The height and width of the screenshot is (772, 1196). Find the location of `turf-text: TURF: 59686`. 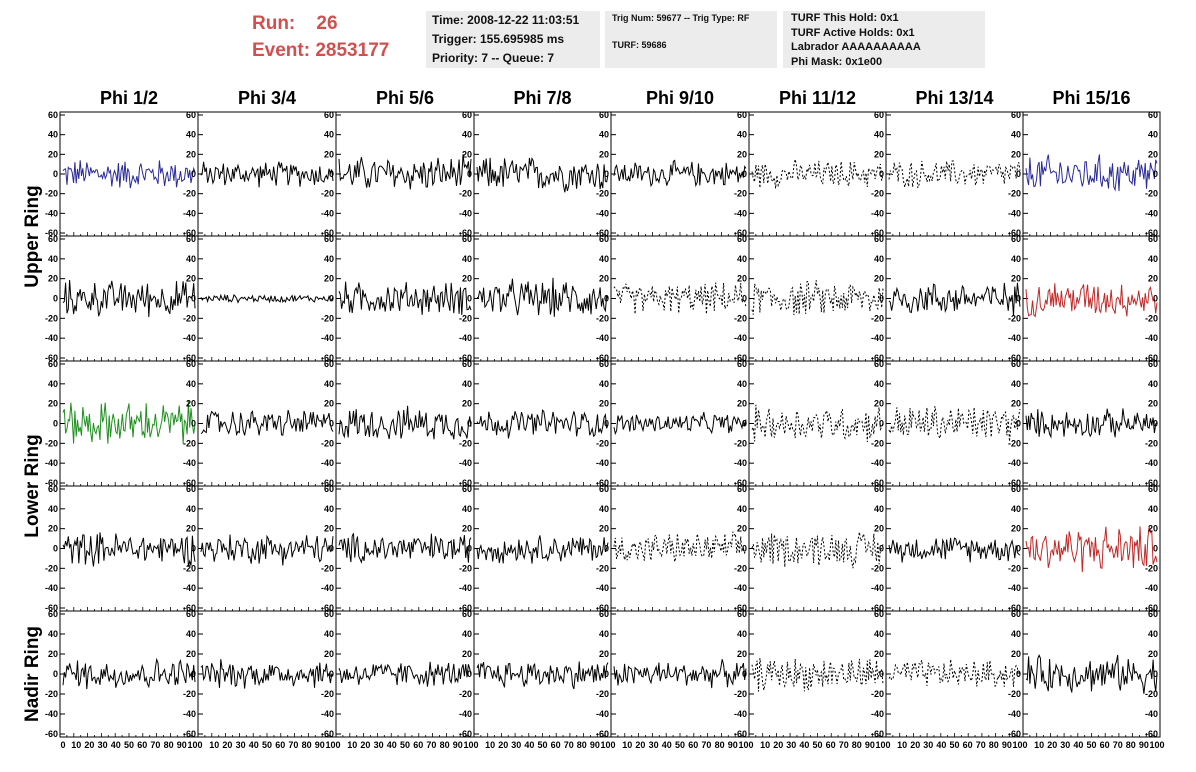

turf-text: TURF: 59686 is located at coordinates (639, 45).